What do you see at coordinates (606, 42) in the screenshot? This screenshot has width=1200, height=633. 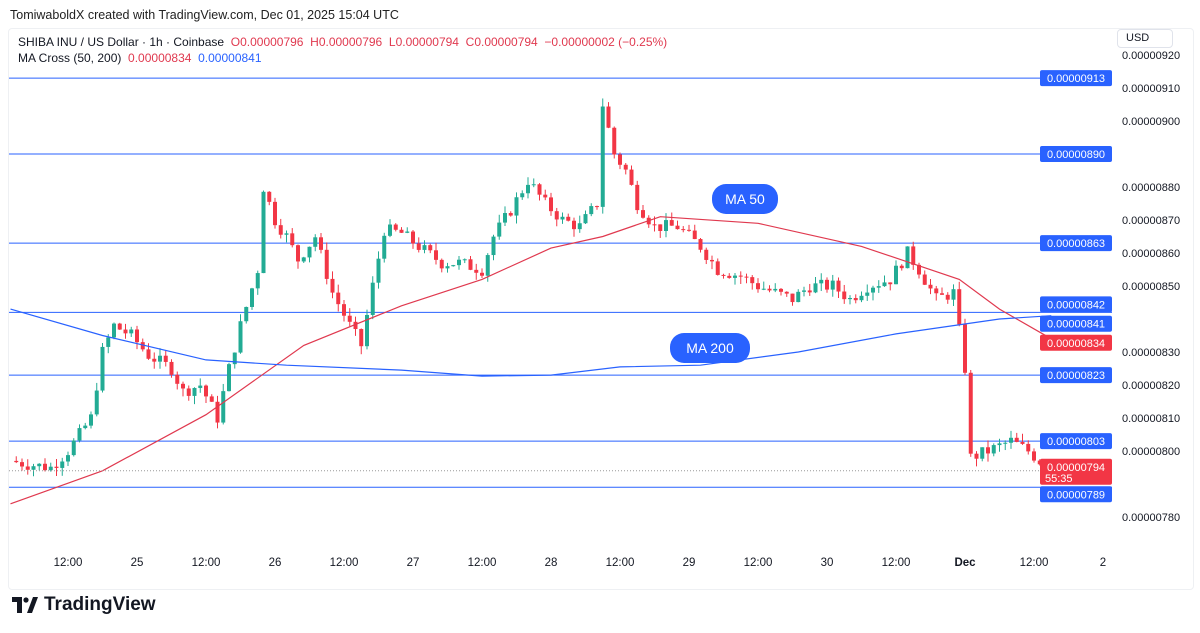 I see `change-value: −0.00000002 (−0.25%)` at bounding box center [606, 42].